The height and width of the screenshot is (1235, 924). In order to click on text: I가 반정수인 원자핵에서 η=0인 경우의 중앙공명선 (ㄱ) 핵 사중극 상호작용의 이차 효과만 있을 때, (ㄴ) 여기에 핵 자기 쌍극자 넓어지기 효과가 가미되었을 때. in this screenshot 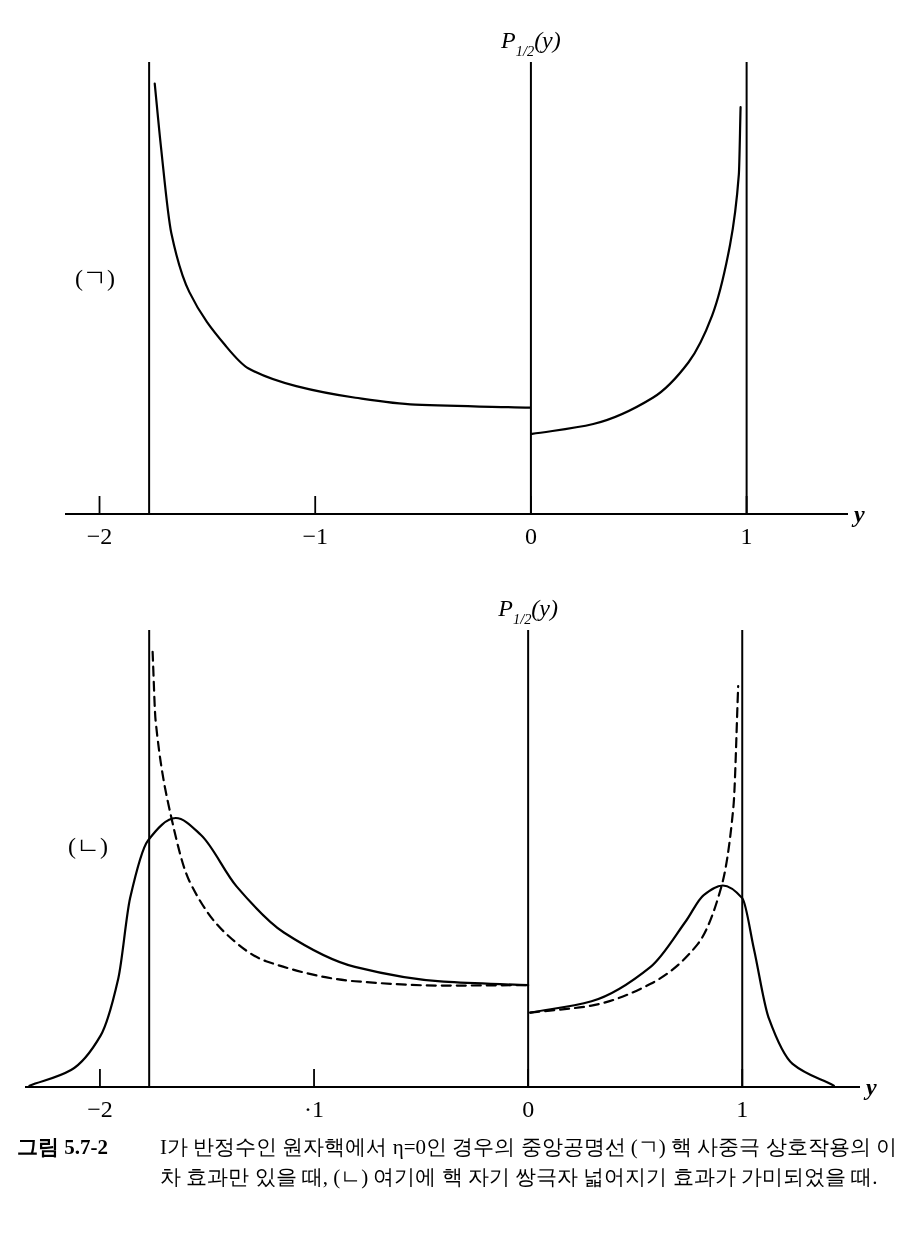, I will do `click(529, 1162)`.